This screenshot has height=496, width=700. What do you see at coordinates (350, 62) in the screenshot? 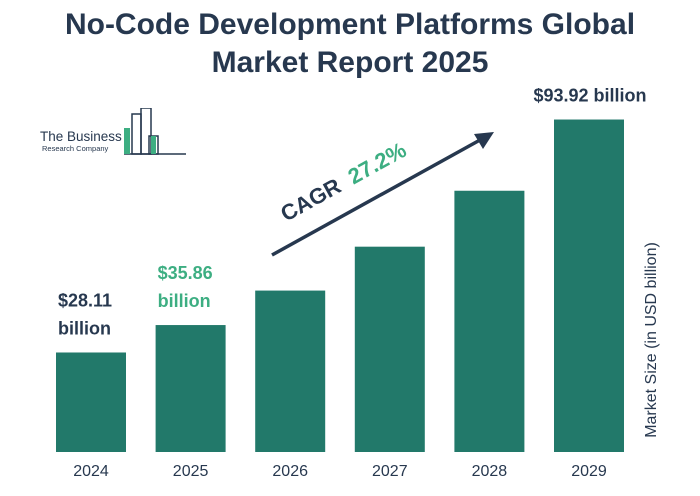
I see `title-line-2: Market Report 2025` at bounding box center [350, 62].